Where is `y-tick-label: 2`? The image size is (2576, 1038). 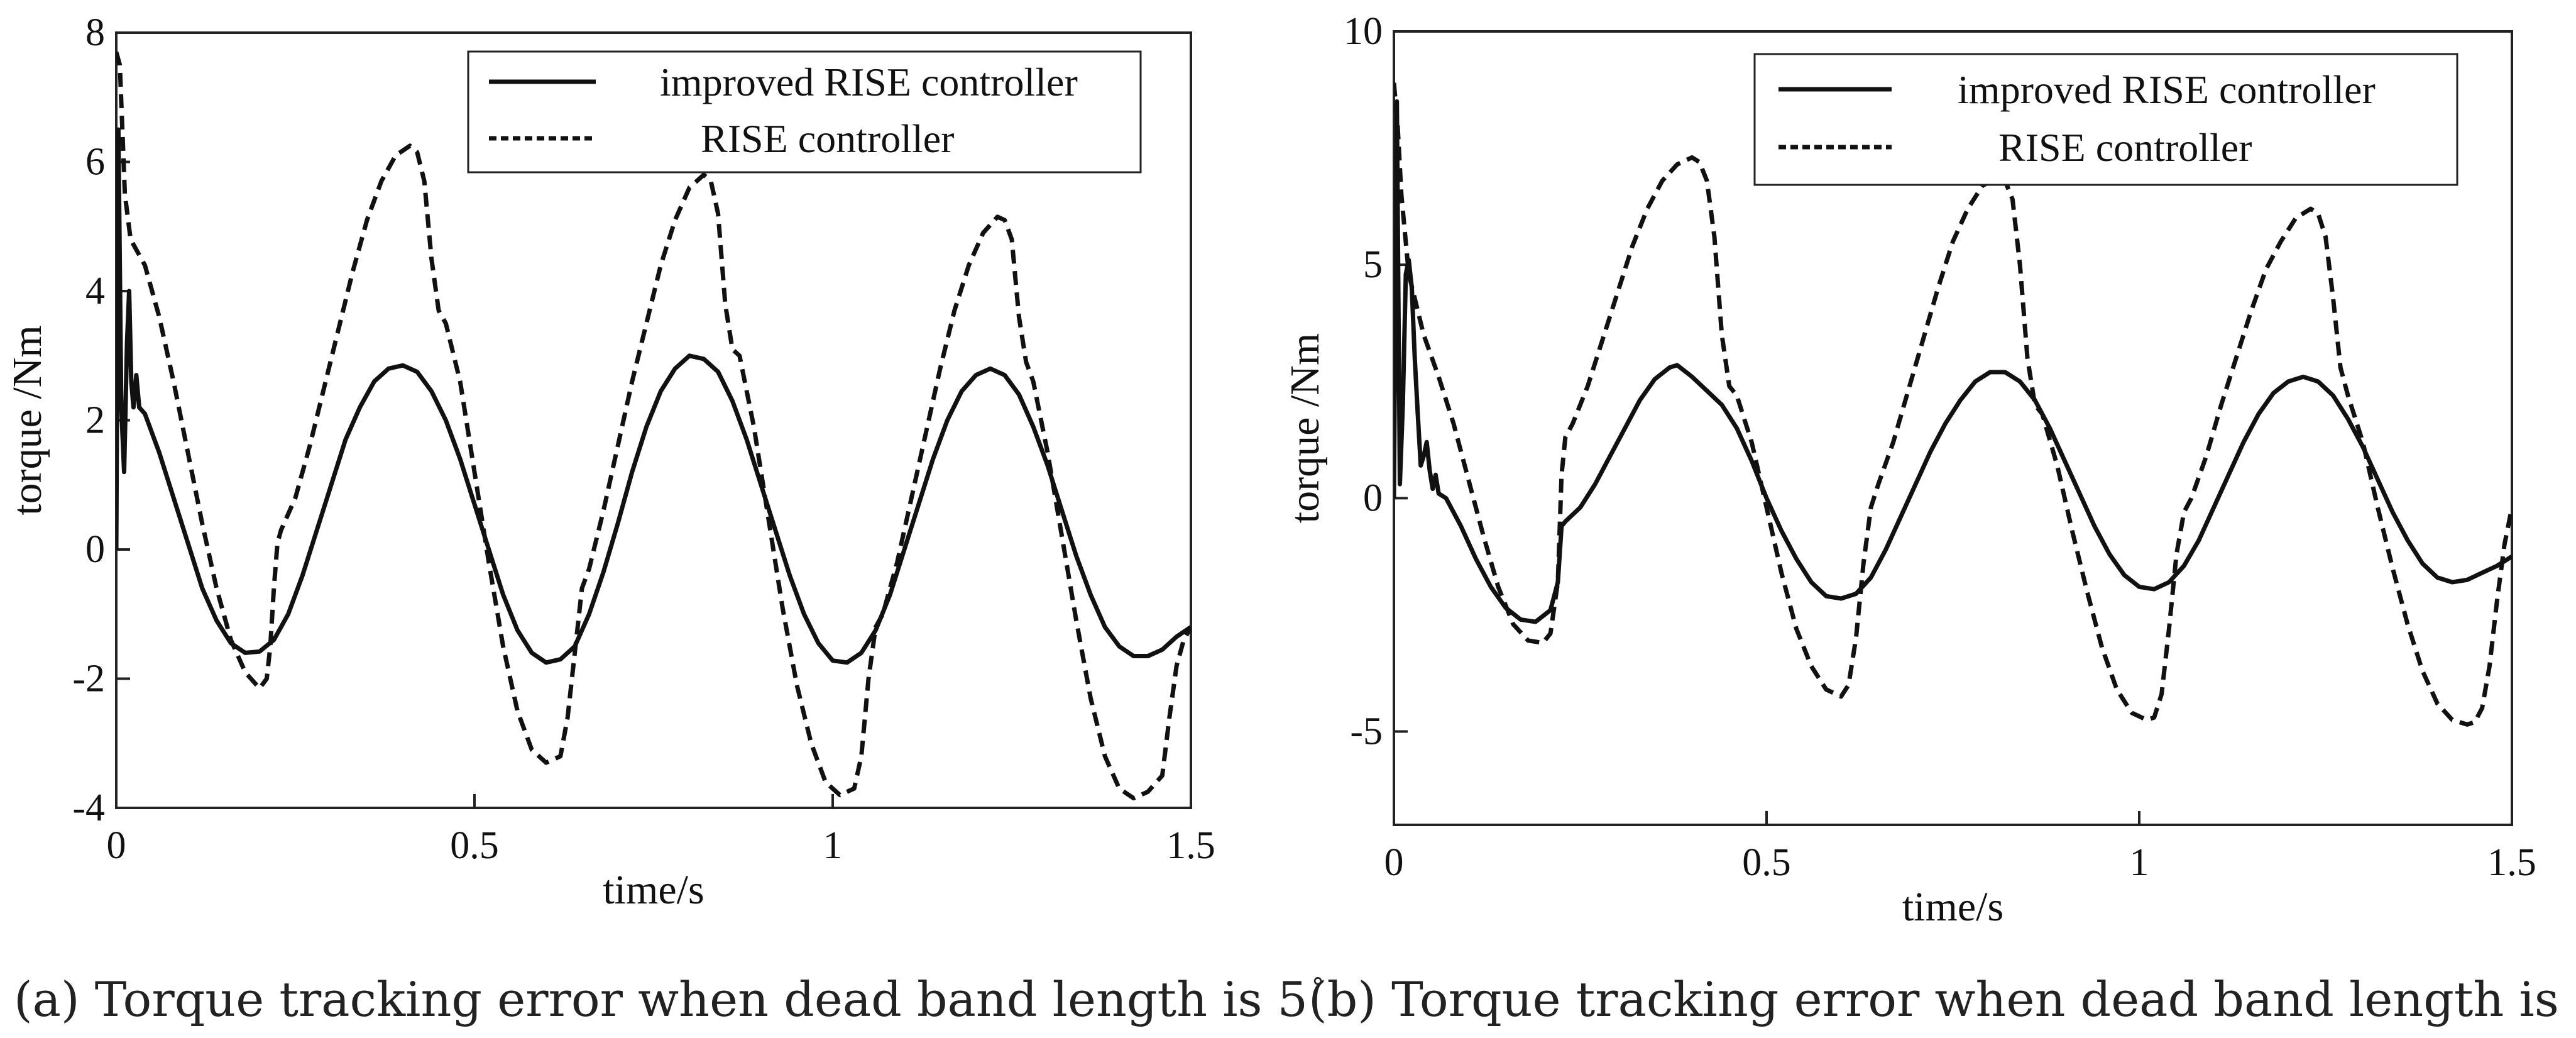
y-tick-label: 2 is located at coordinates (95, 420).